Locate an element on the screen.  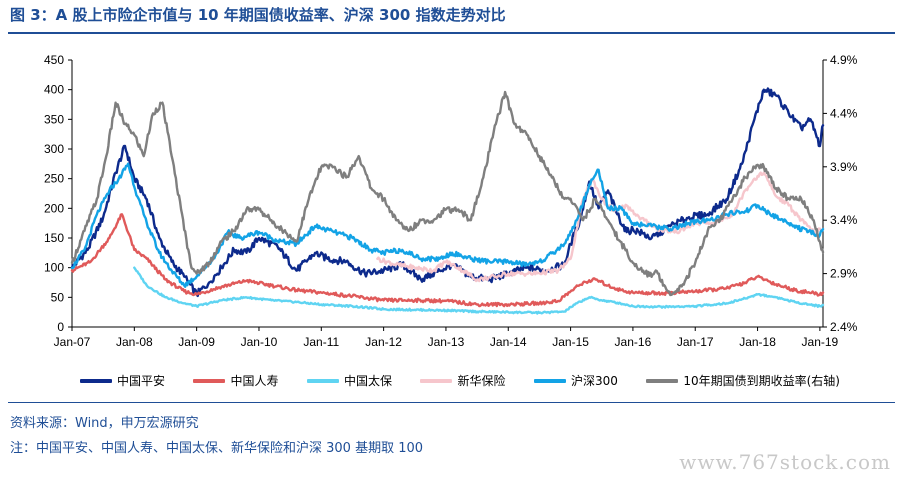
y-left-tick-label: 150 is located at coordinates (54, 238).